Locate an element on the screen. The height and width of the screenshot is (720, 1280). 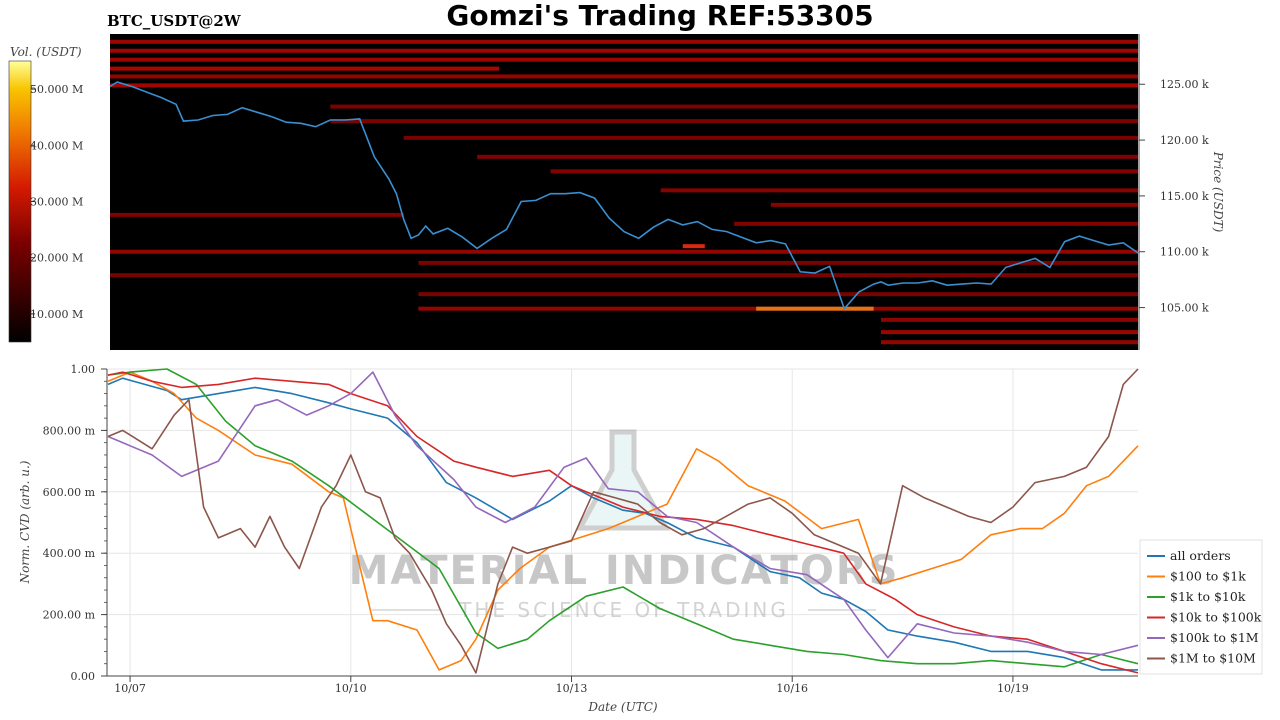
colorbar-tick-label: 40.000 M is located at coordinates (56, 145).